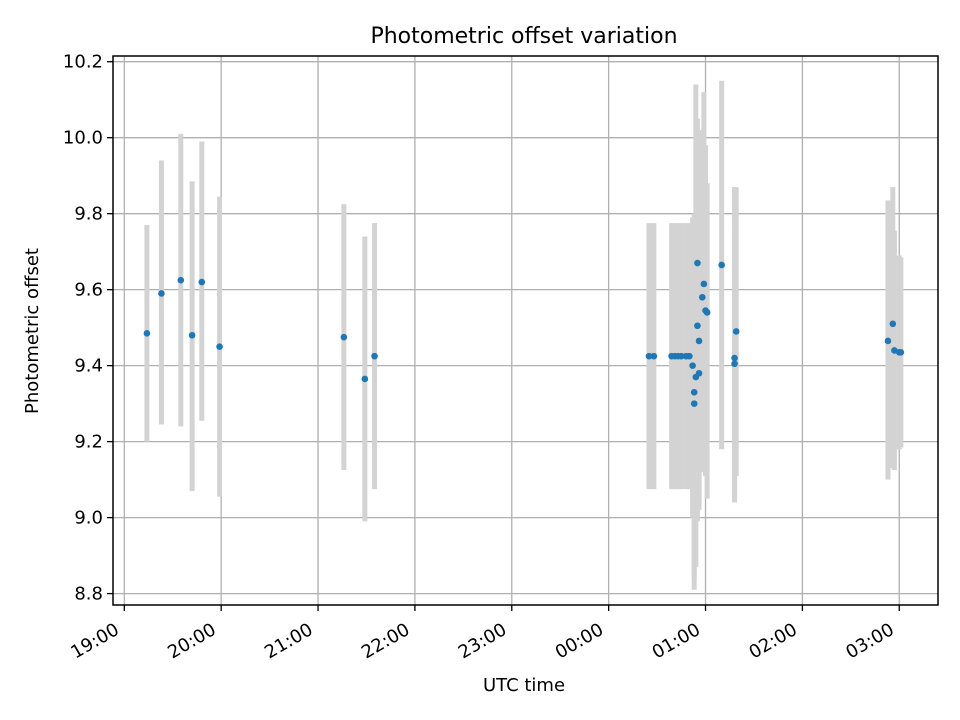 This screenshot has width=960, height=720. Describe the element at coordinates (88, 594) in the screenshot. I see `y-tick-label: 8.8` at that location.